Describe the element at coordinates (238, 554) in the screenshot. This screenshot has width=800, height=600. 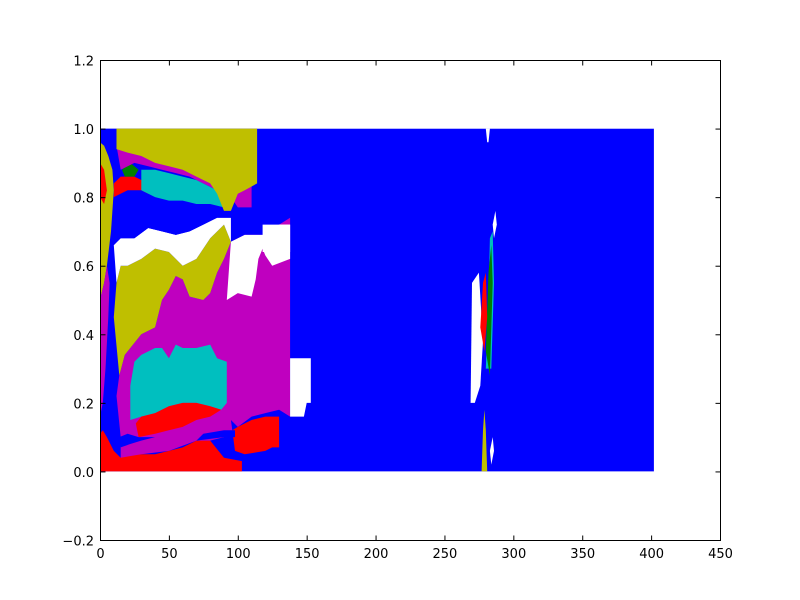
I see `x-tick-label: 100` at that location.